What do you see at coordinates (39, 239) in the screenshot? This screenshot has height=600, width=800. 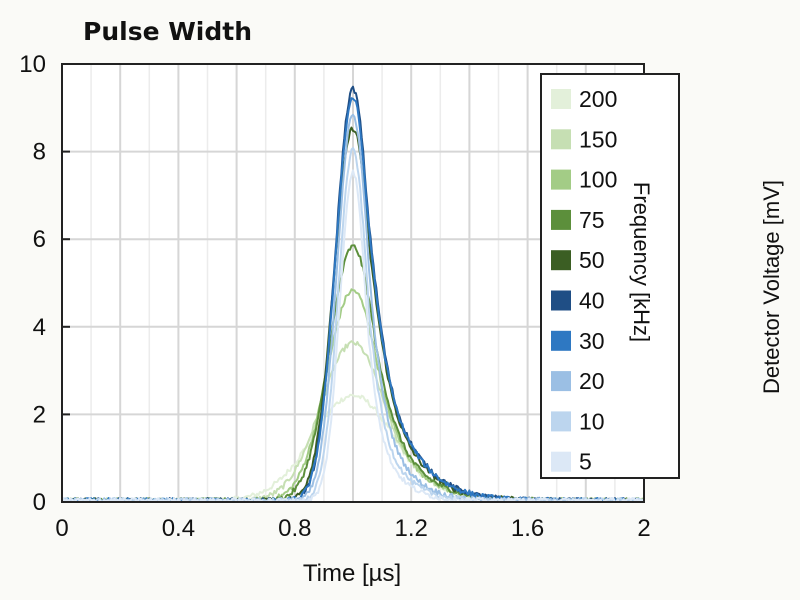 I see `y-tick-label: 6` at bounding box center [39, 239].